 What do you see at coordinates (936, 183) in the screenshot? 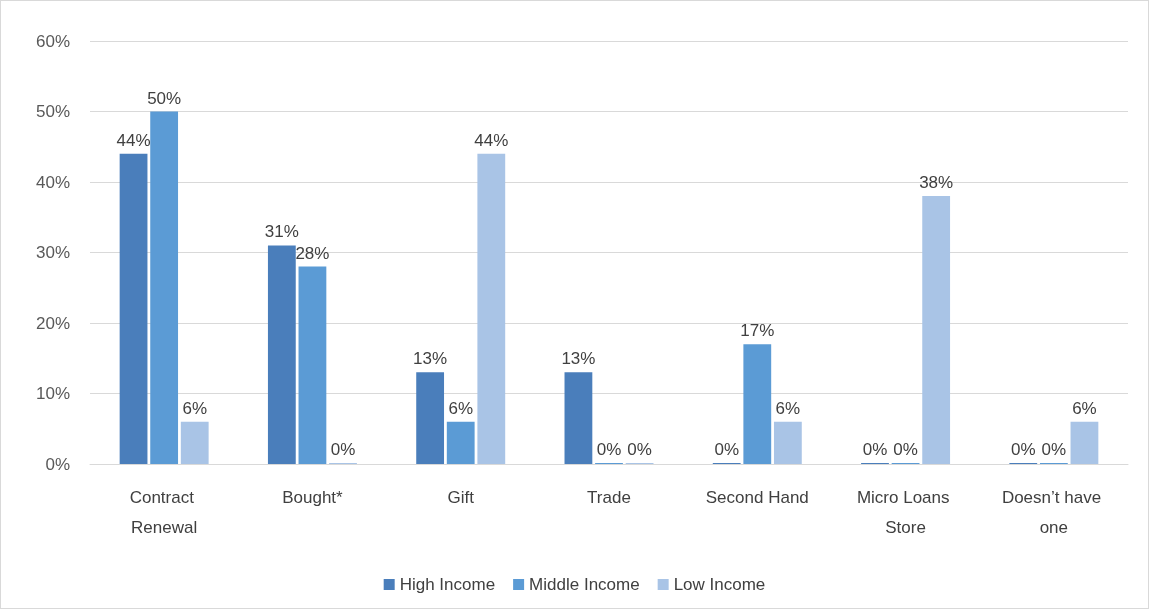
I see `data-label: 38%` at bounding box center [936, 183].